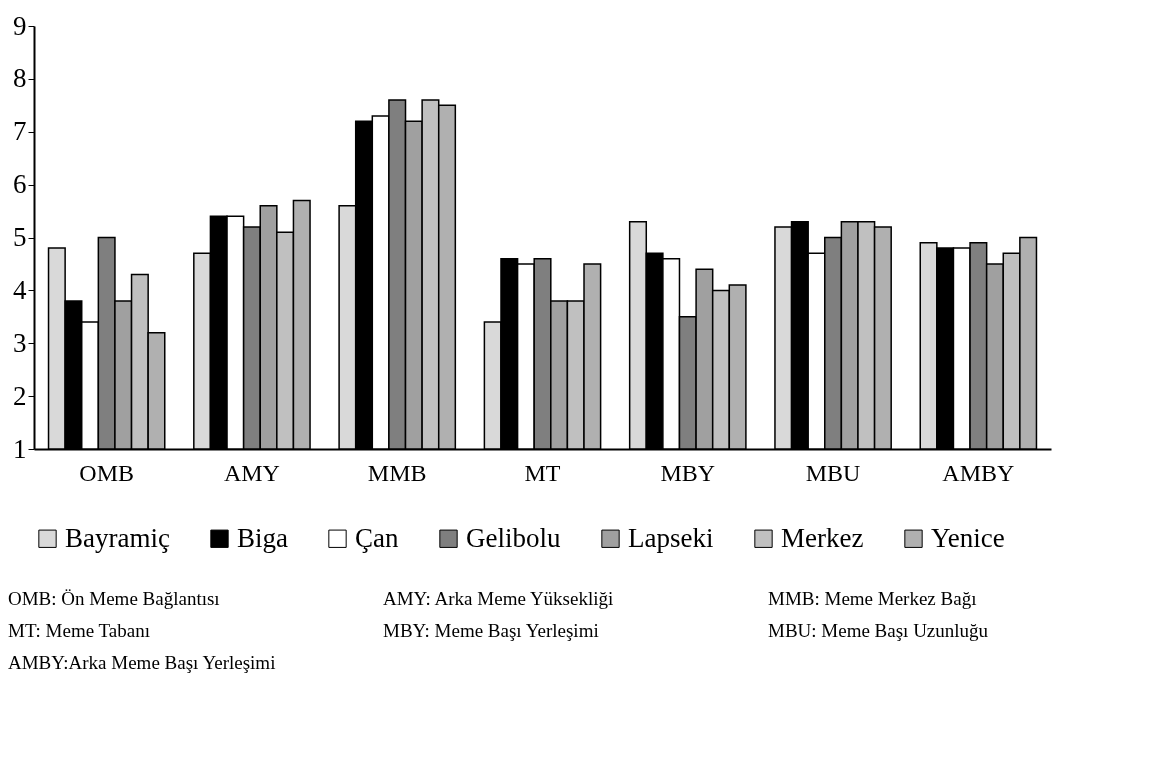  What do you see at coordinates (20, 448) in the screenshot?
I see `y-tick-label: 1` at bounding box center [20, 448].